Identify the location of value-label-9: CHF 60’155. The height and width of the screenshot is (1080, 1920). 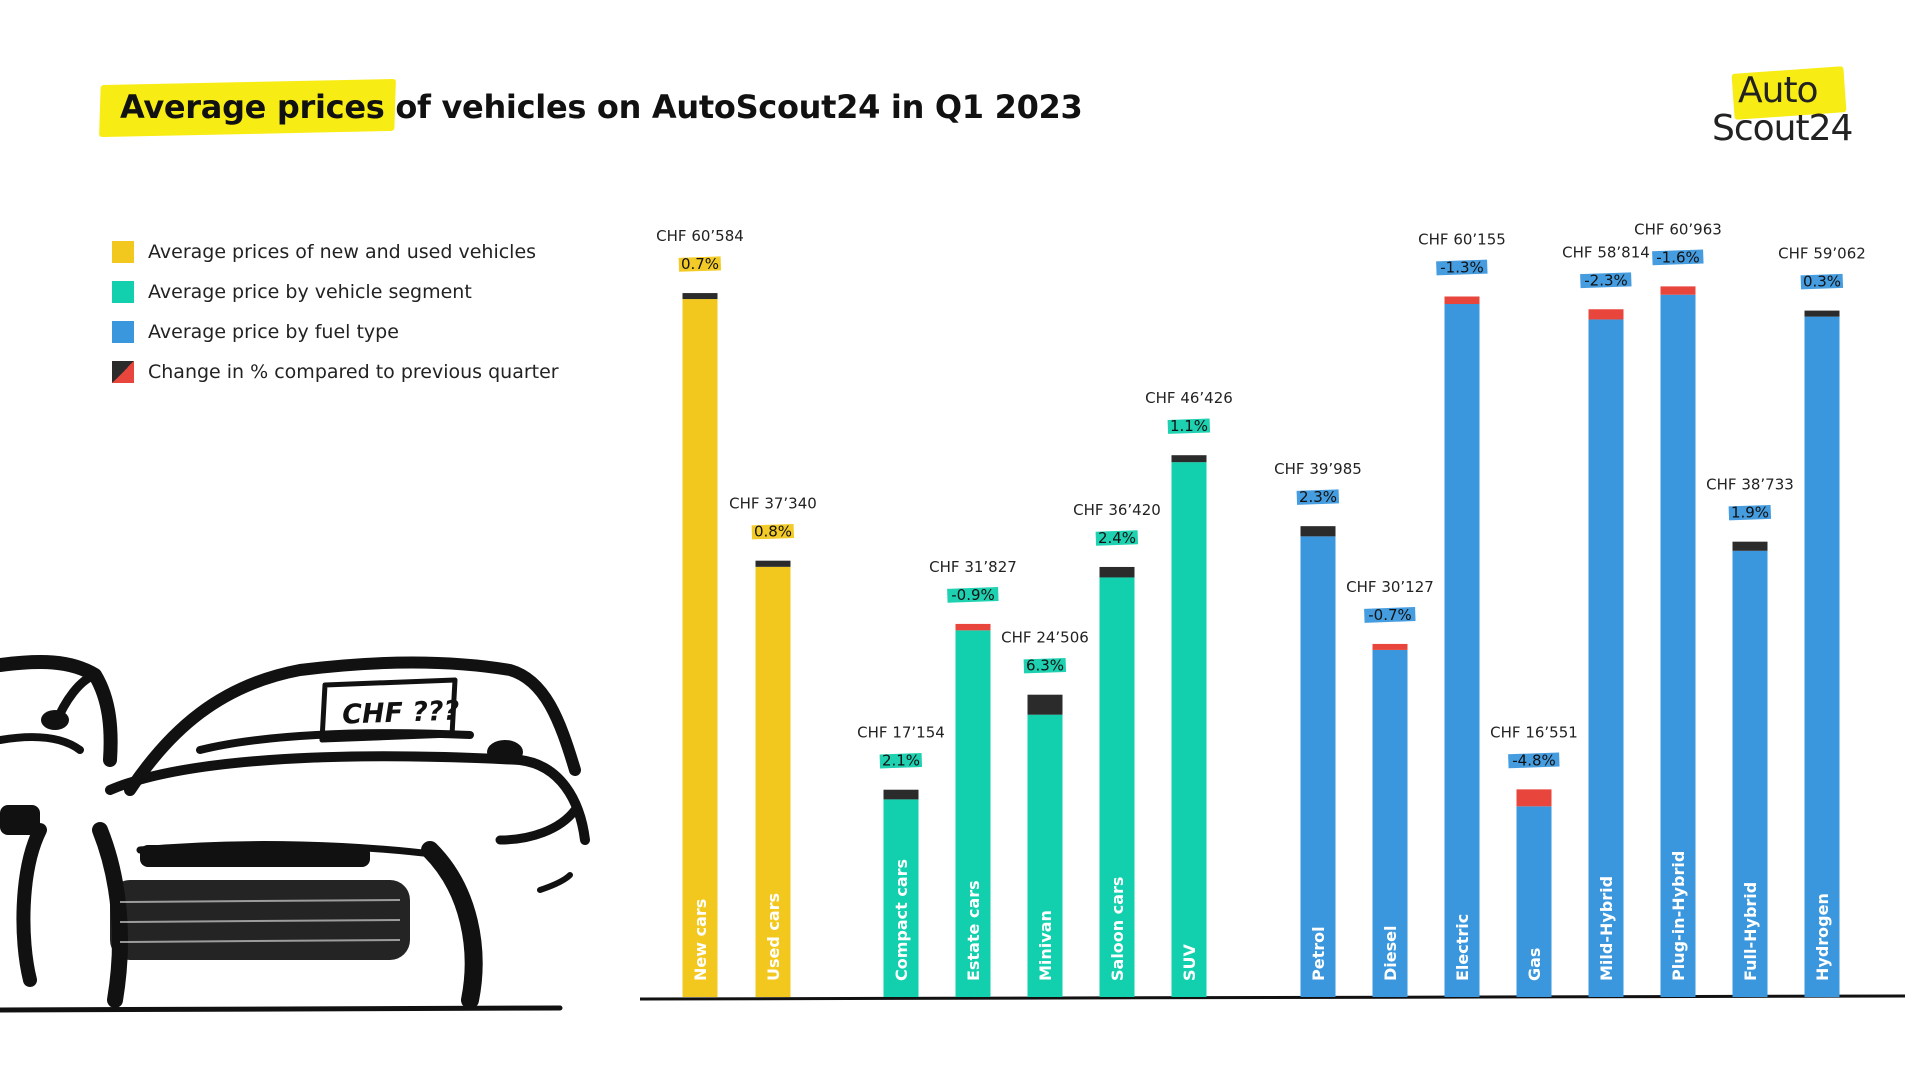
(1462, 240).